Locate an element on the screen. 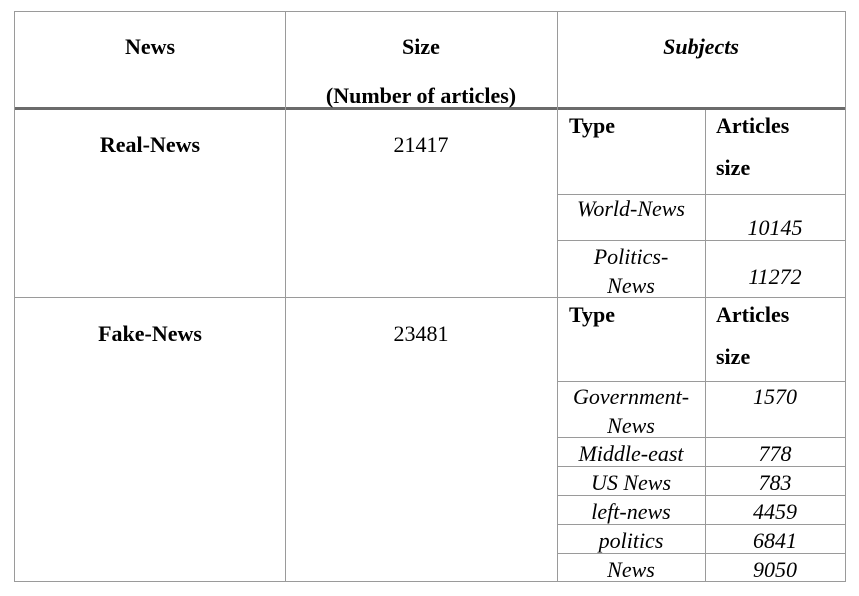 The width and height of the screenshot is (859, 596). row-divider is located at coordinates (429, 297).